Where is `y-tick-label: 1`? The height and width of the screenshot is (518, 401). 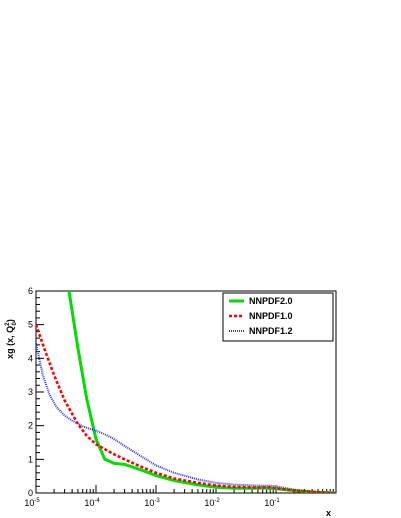
y-tick-label: 1 is located at coordinates (30, 459).